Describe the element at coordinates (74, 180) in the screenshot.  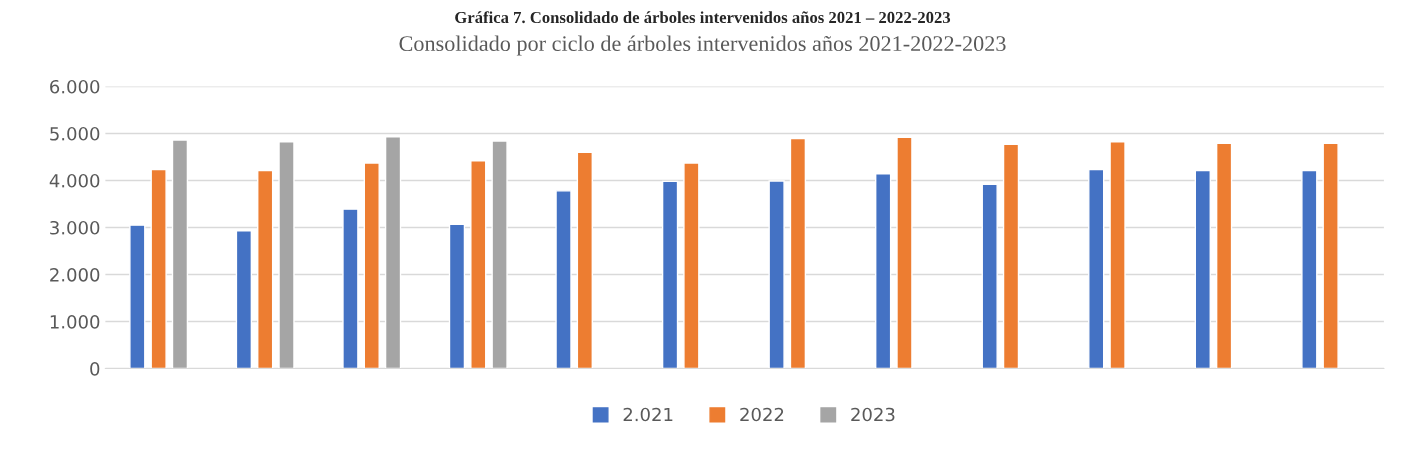
I see `y-tick-label: 4.000` at that location.